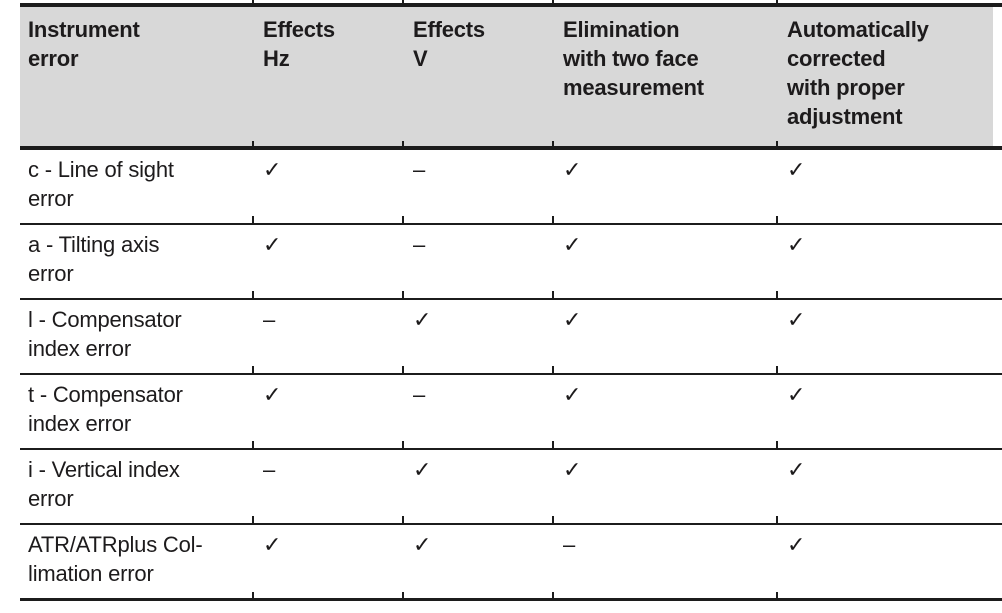 The width and height of the screenshot is (1002, 613). What do you see at coordinates (84, 44) in the screenshot?
I see `column-header-instrument-error: Instrument error` at bounding box center [84, 44].